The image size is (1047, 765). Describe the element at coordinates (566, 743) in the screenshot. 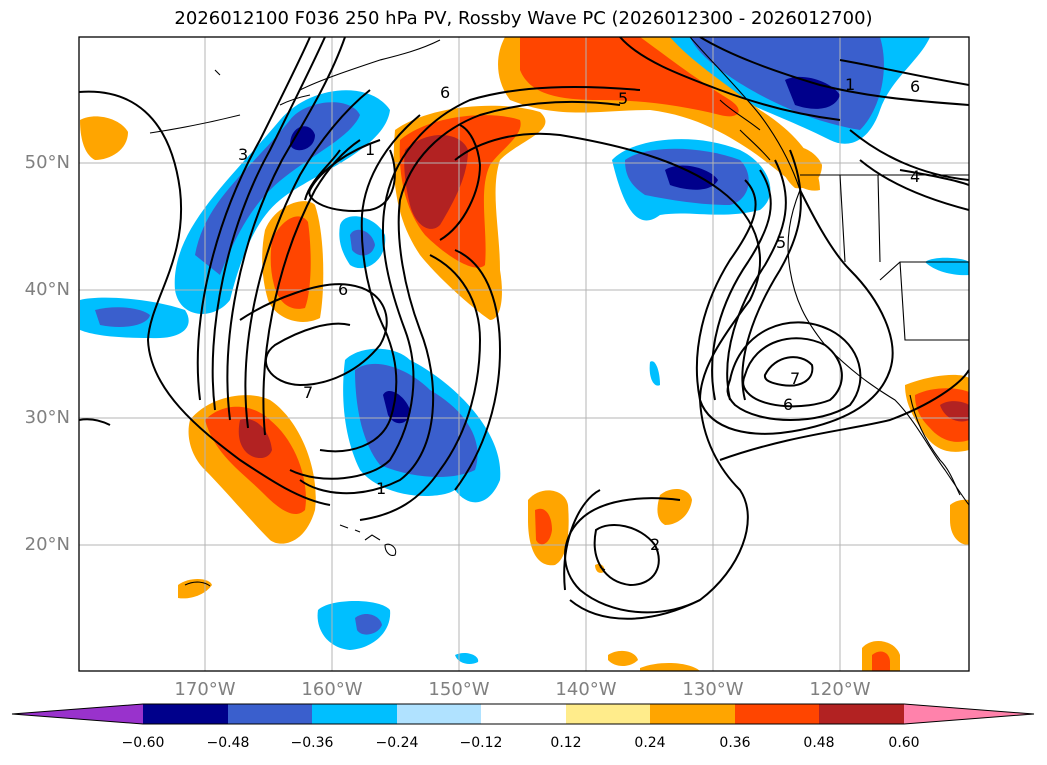

I see `colorbar-tick-label: 0.12` at that location.